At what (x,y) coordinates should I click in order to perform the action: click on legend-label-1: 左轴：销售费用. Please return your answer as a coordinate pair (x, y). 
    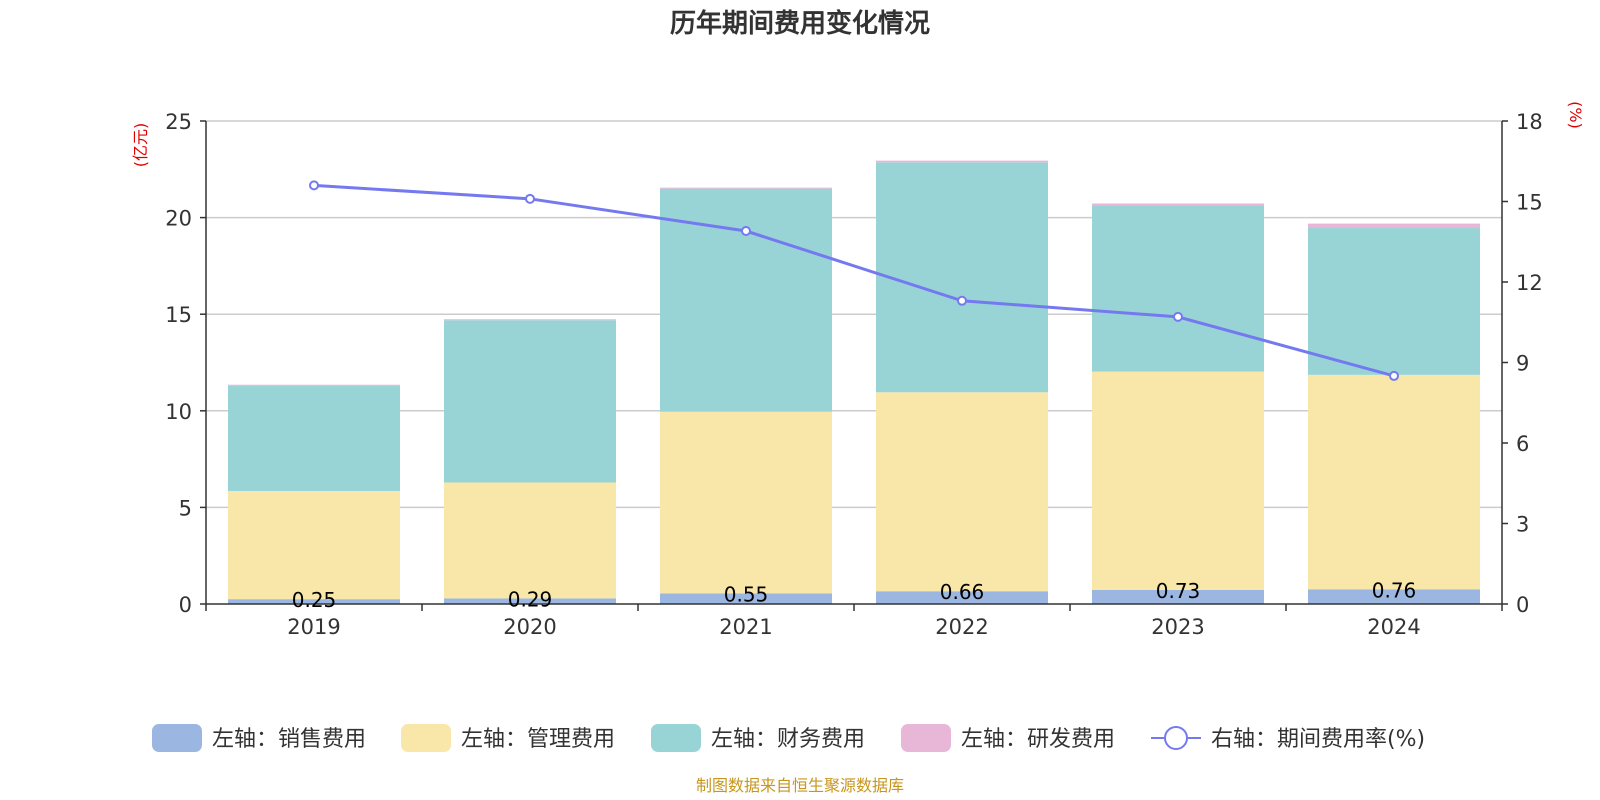
    Looking at the image, I should click on (289, 739).